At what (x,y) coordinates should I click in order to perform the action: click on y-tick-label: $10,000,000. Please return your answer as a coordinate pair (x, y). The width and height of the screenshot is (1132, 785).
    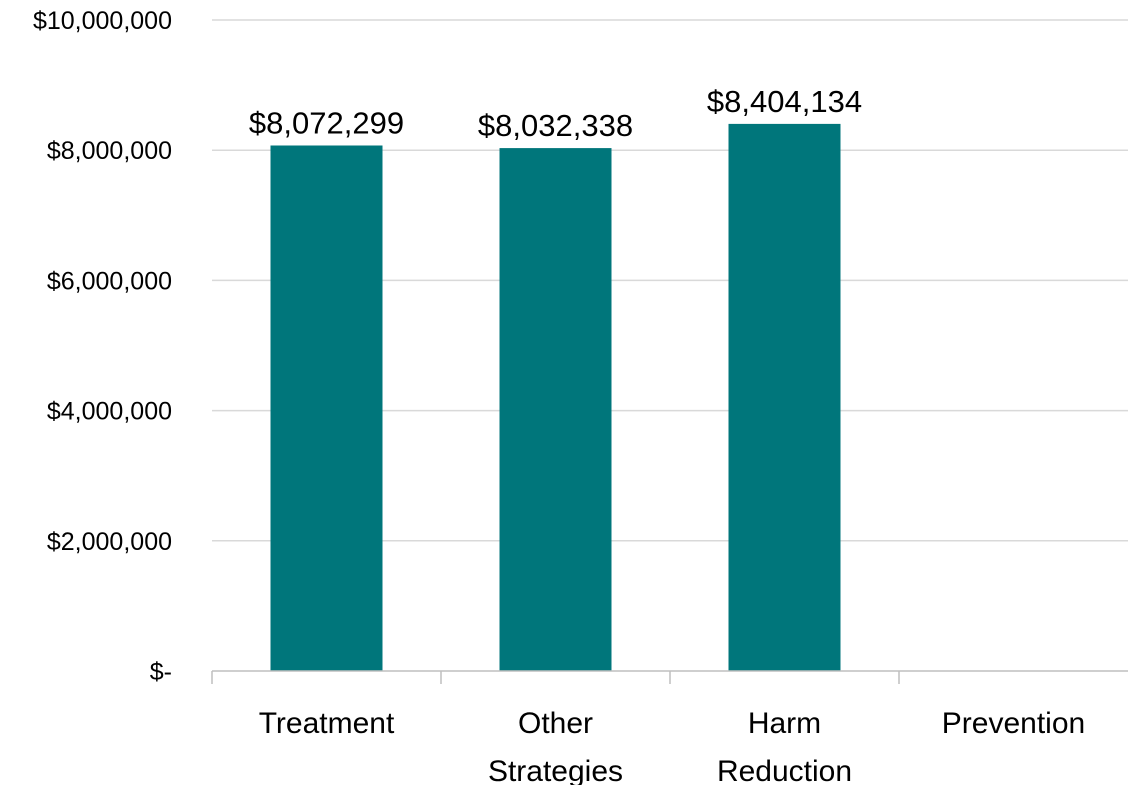
    Looking at the image, I should click on (102, 21).